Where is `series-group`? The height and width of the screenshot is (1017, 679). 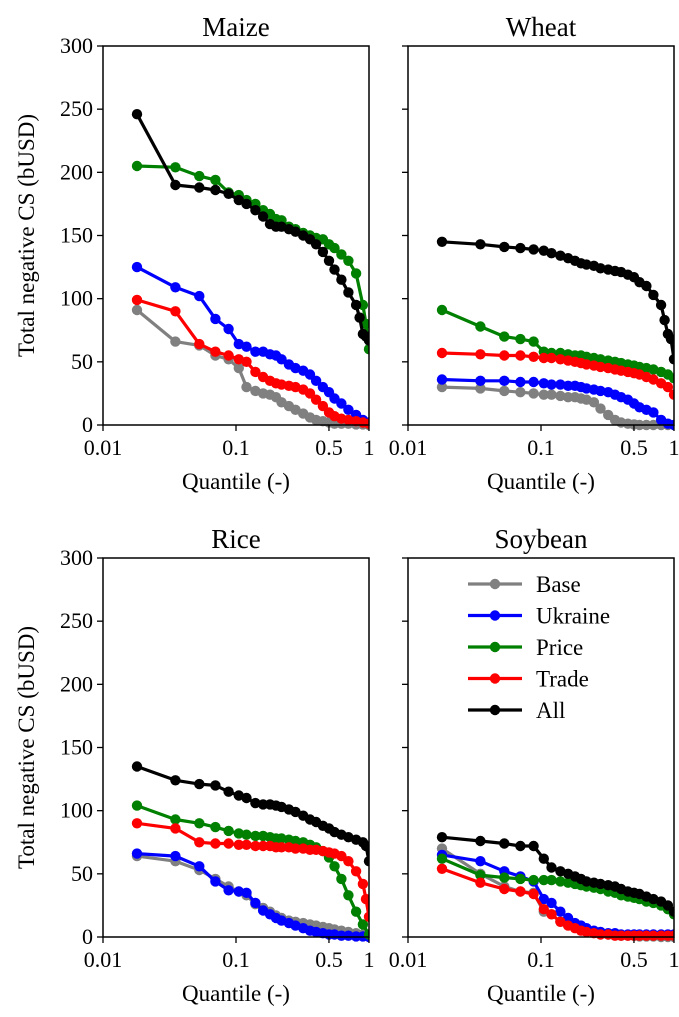
series-group is located at coordinates (250, 270).